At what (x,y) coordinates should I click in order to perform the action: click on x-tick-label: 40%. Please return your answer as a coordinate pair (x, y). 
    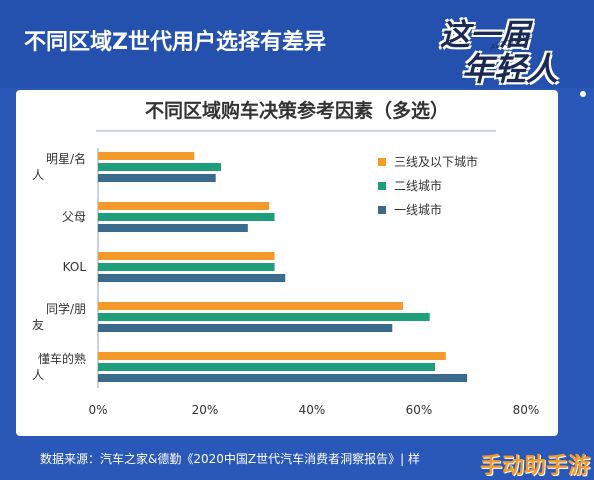
    Looking at the image, I should click on (312, 410).